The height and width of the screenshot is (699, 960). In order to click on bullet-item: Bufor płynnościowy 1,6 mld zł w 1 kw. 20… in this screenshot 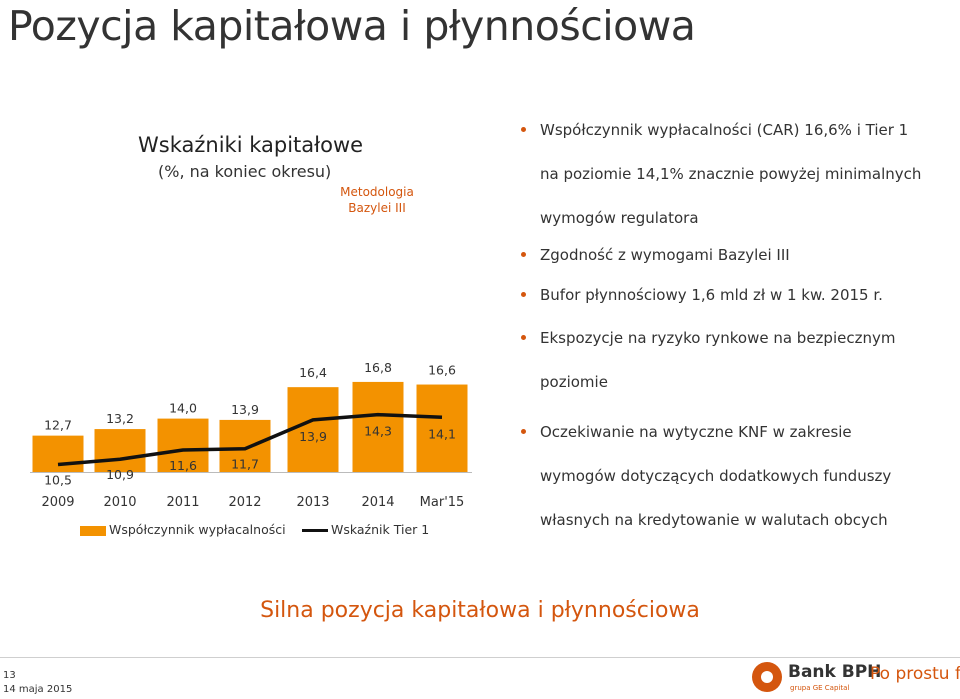, I will do `click(735, 295)`.